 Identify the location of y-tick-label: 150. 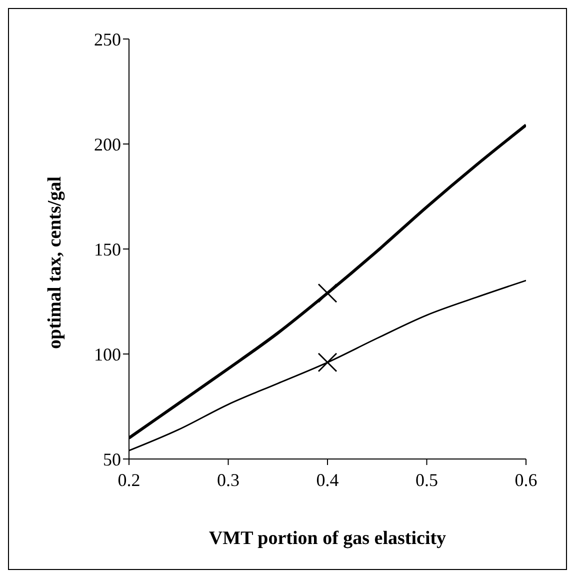
(107, 249).